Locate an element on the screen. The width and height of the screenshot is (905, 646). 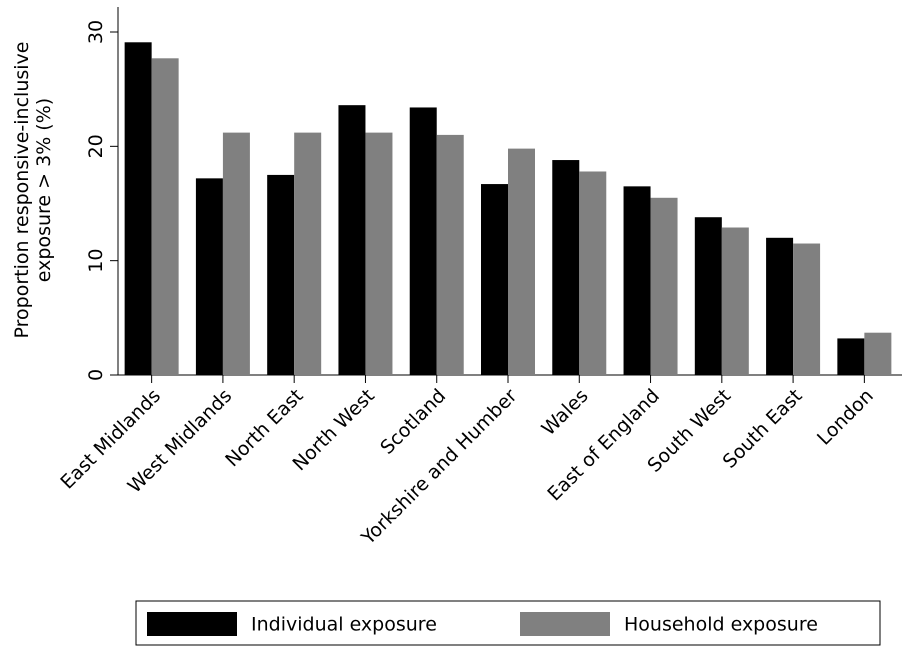
x-tick-label: Scotland is located at coordinates (413, 422).